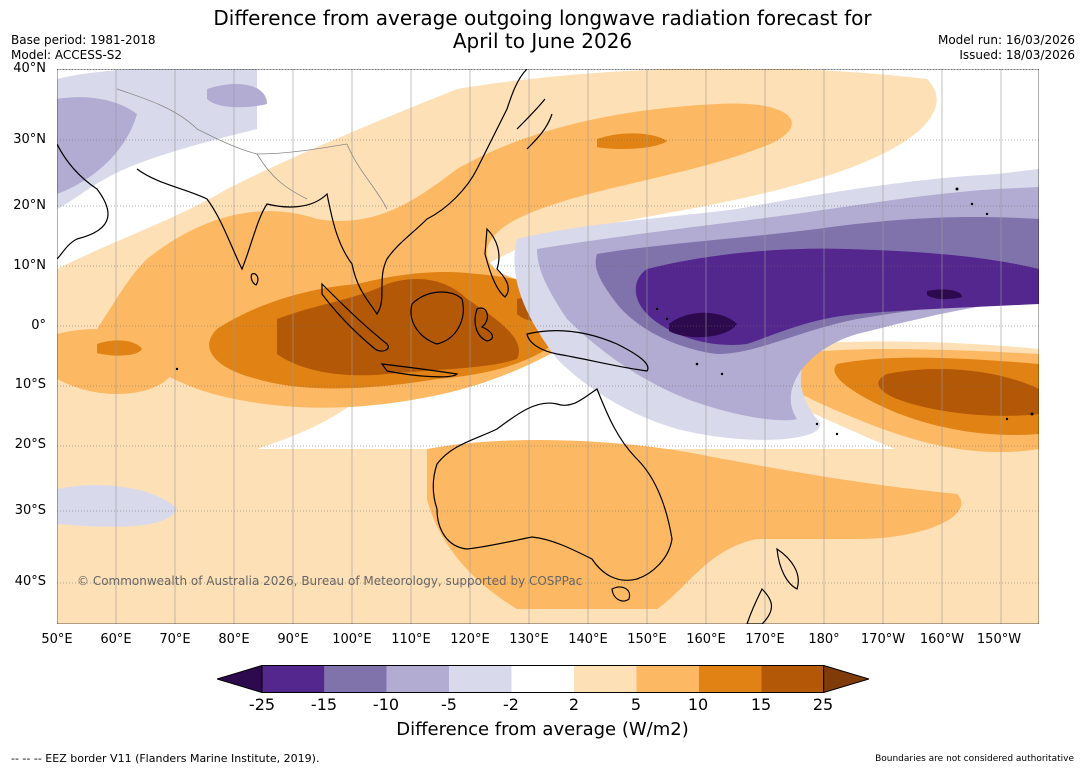  What do you see at coordinates (534, 124) in the screenshot?
I see `coast-japan` at bounding box center [534, 124].